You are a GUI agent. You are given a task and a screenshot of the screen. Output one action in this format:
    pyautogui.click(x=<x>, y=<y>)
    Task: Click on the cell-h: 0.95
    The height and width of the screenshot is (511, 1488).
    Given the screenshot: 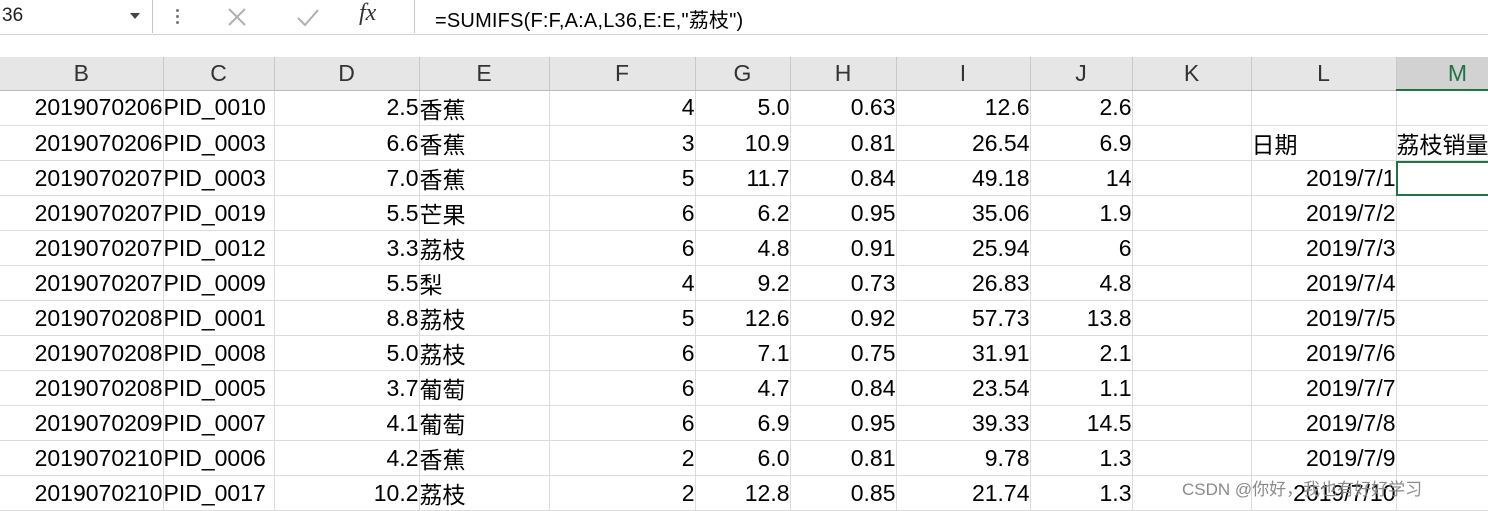 What is the action you would take?
    pyautogui.click(x=843, y=213)
    